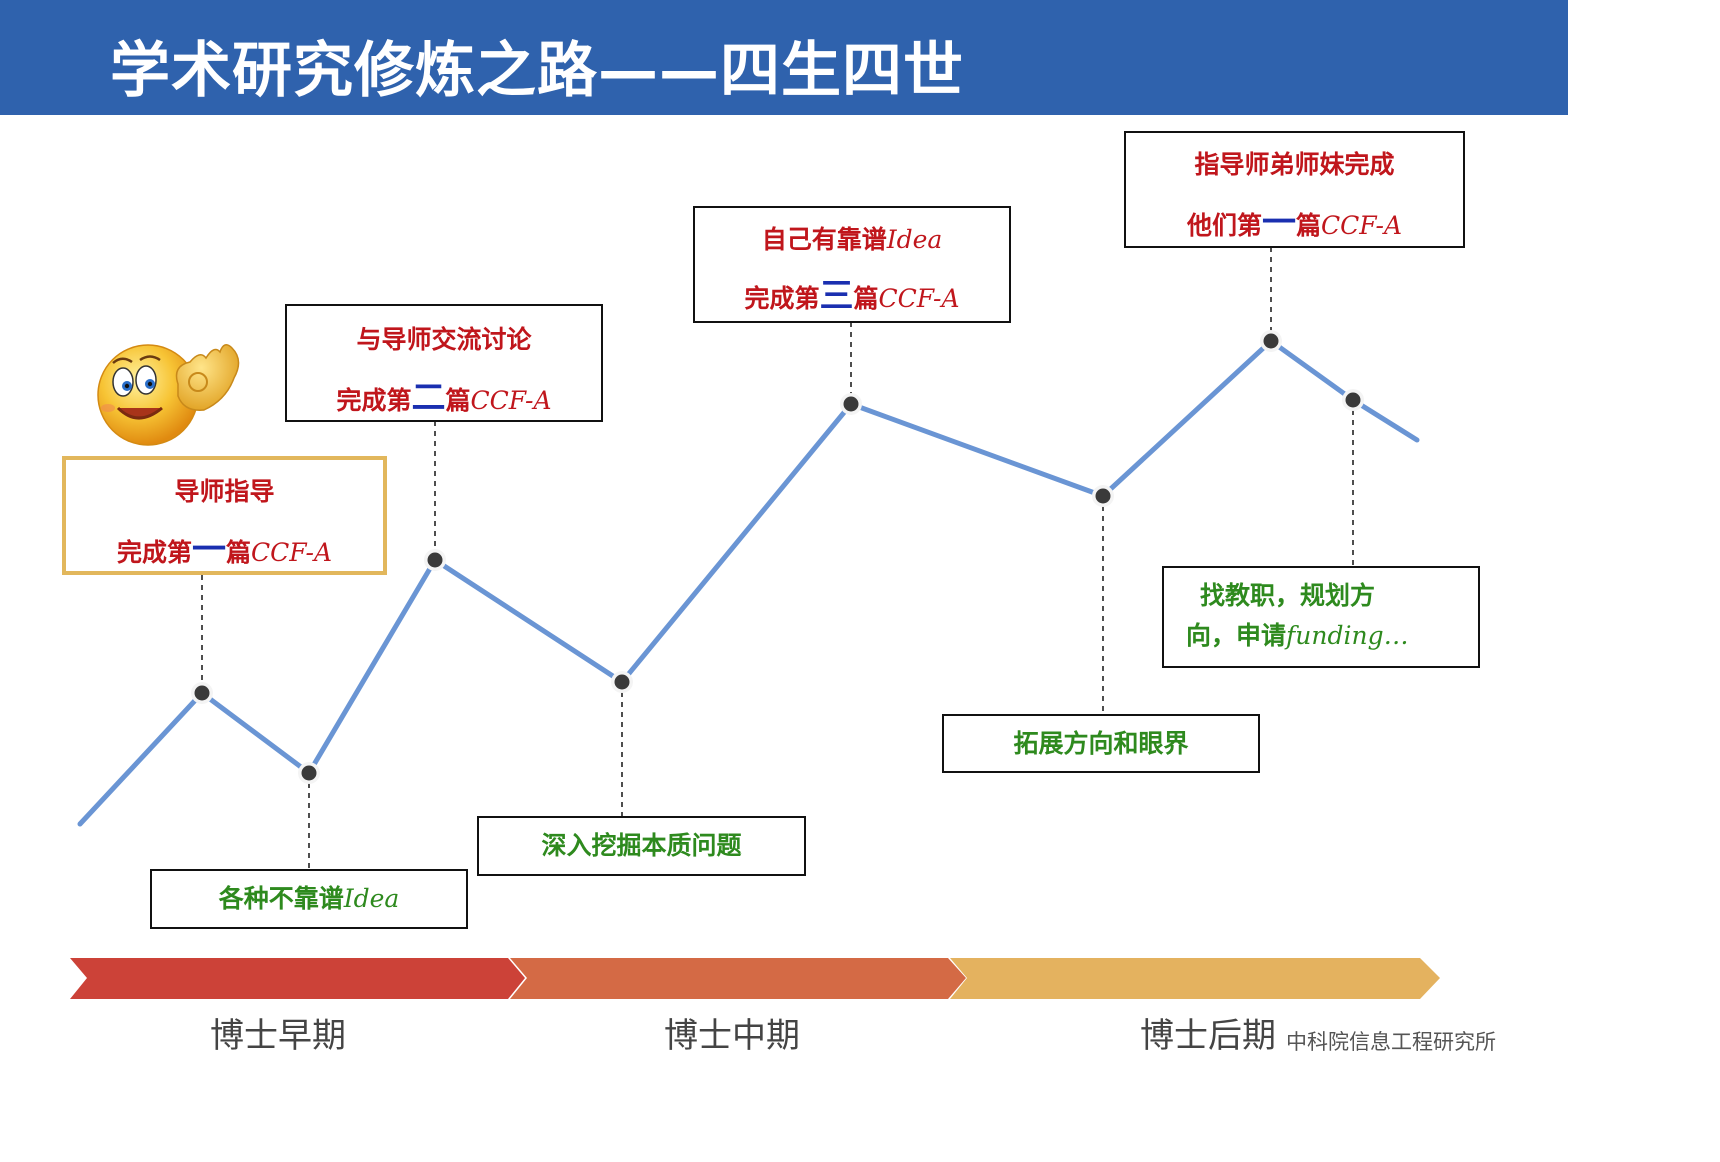 The width and height of the screenshot is (1720, 1162). What do you see at coordinates (1294, 164) in the screenshot?
I see `milestone-line-1: 指导师弟师妹完成` at bounding box center [1294, 164].